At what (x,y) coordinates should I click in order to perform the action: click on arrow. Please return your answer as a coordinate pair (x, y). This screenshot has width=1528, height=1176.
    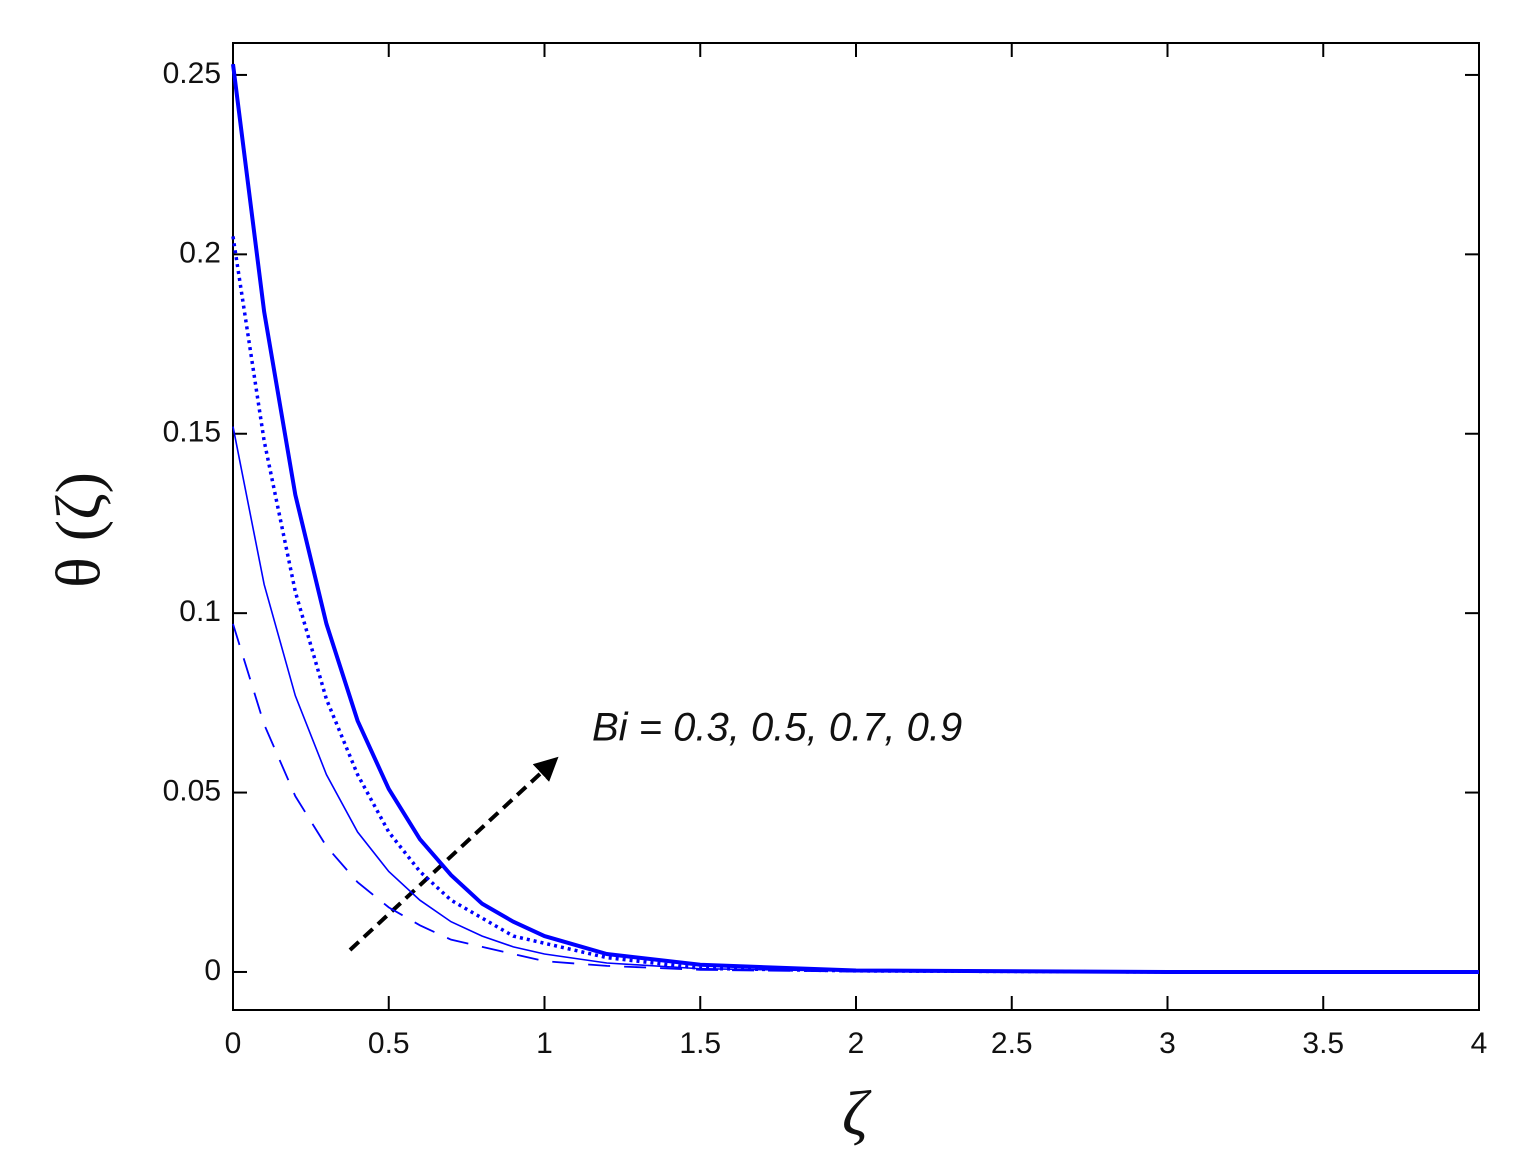
    Looking at the image, I should click on (453, 854).